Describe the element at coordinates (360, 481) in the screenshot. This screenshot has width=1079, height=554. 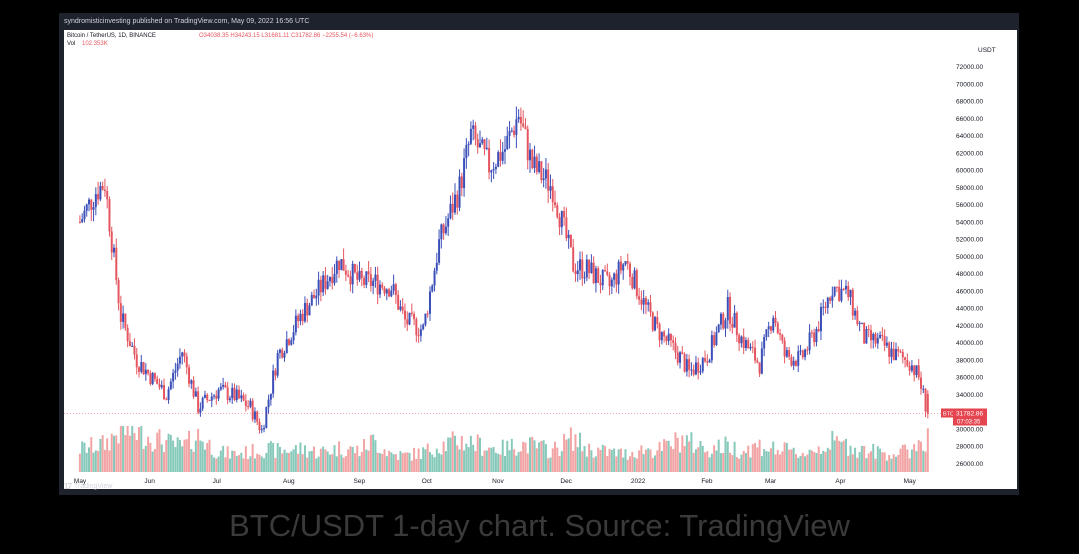
I see `time-tick-label: Sep` at that location.